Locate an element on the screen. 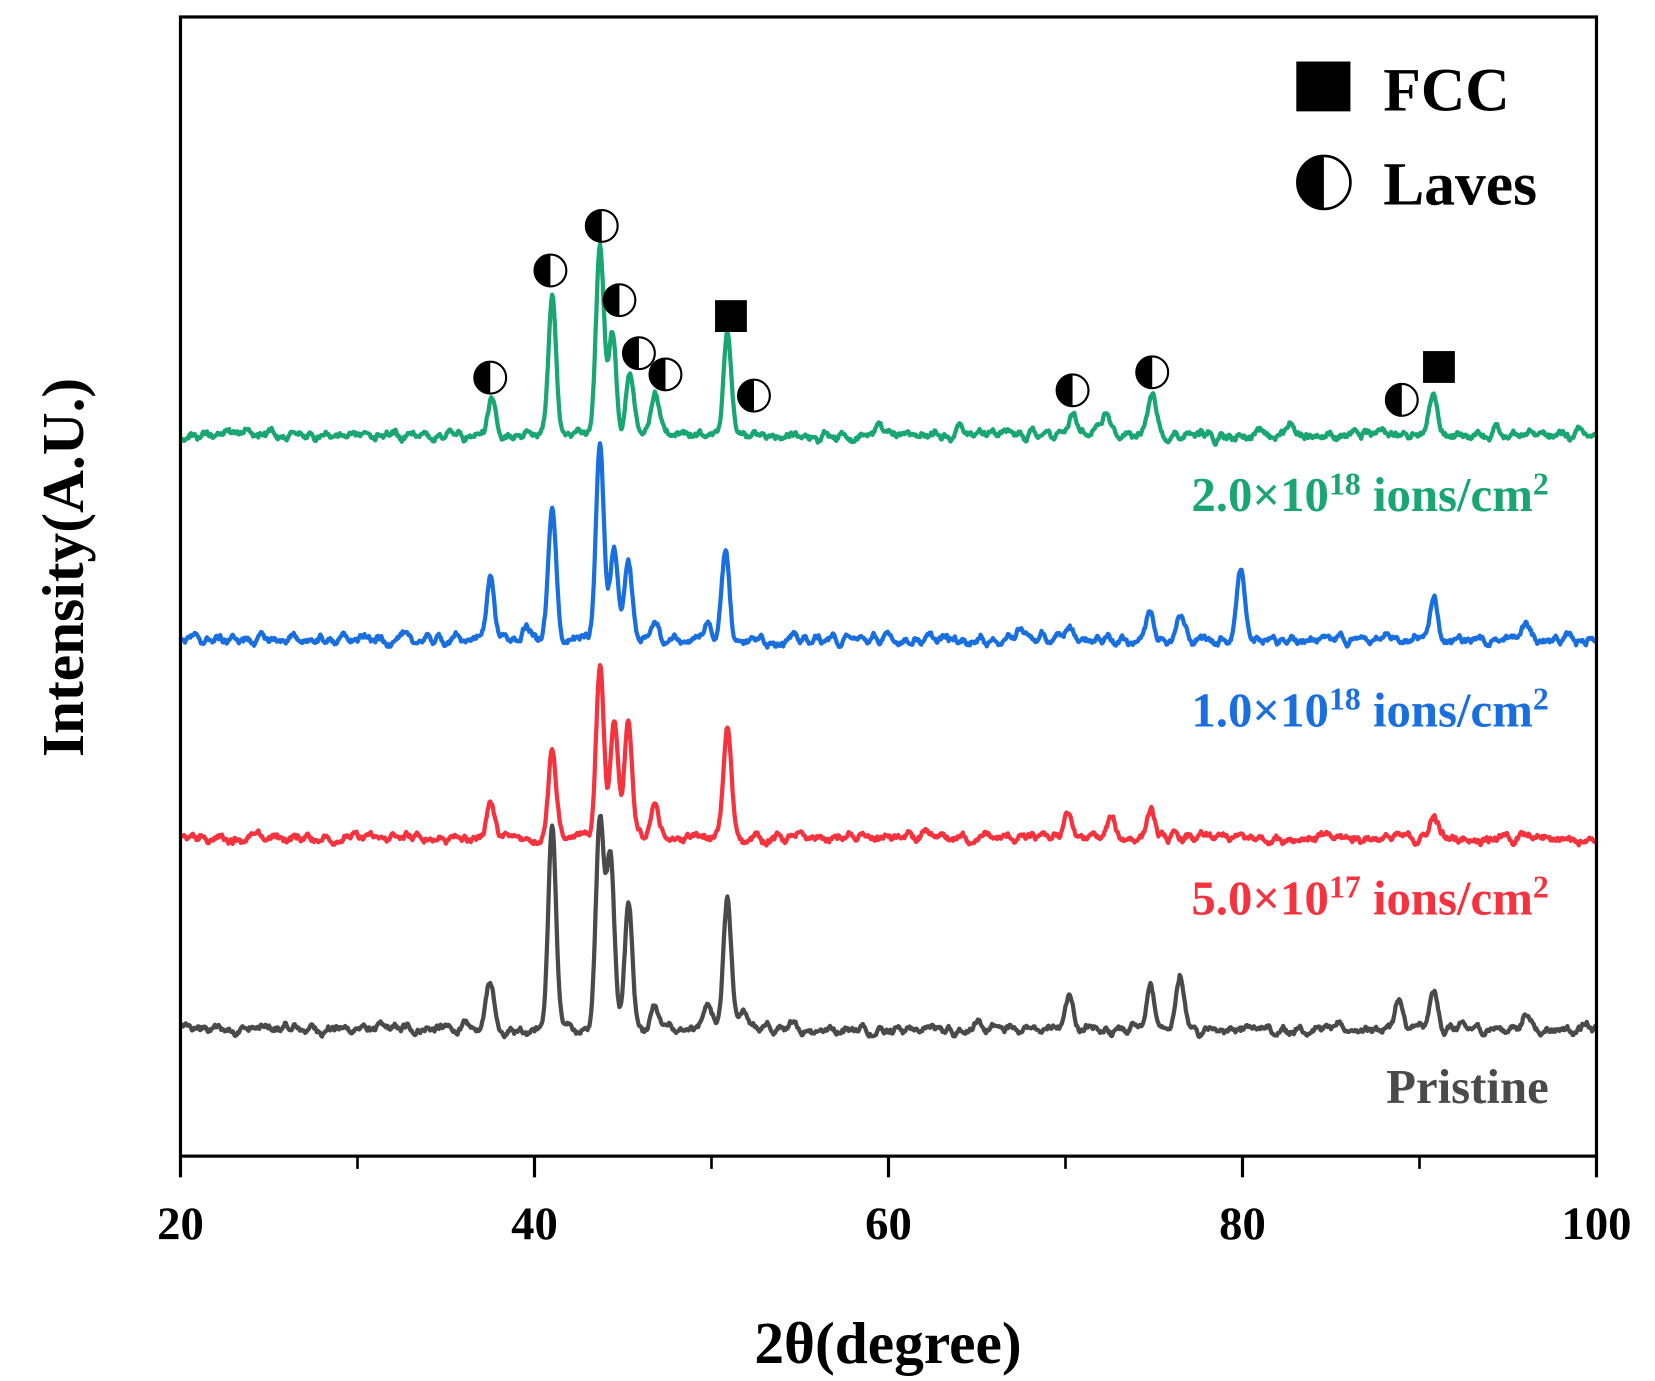  legend: FCC Laves is located at coordinates (1416, 137).